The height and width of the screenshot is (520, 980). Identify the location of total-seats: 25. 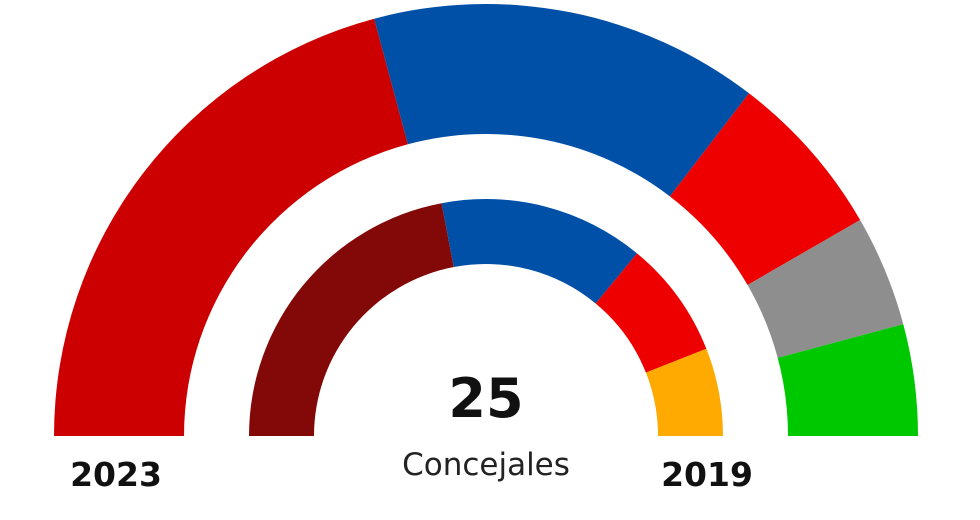
(485, 398).